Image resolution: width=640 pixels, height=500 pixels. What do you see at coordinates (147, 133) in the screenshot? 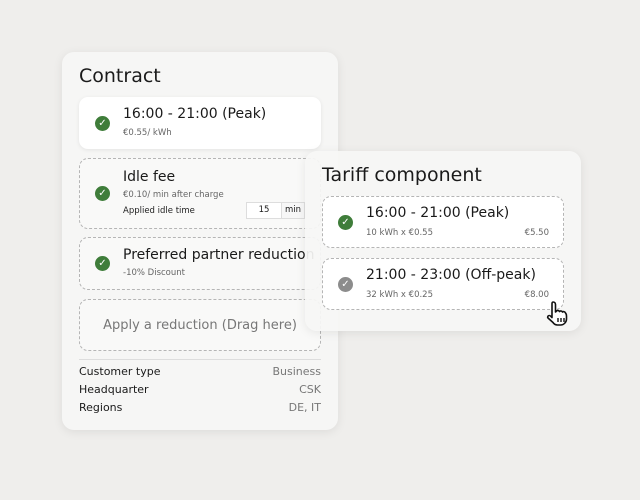
I see `card-subtitle: €0.55/ kWh` at bounding box center [147, 133].